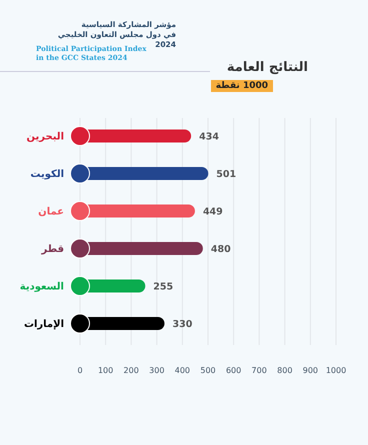 This screenshot has height=445, width=368. I want to click on text: النتائج العامة, so click(267, 67).